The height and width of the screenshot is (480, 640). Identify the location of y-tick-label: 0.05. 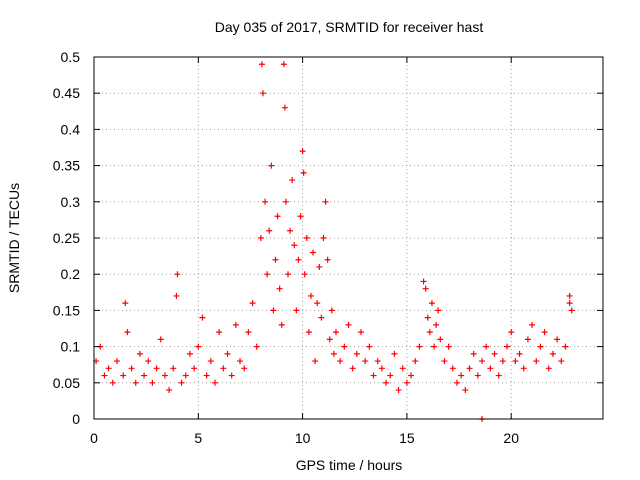
(66, 383).